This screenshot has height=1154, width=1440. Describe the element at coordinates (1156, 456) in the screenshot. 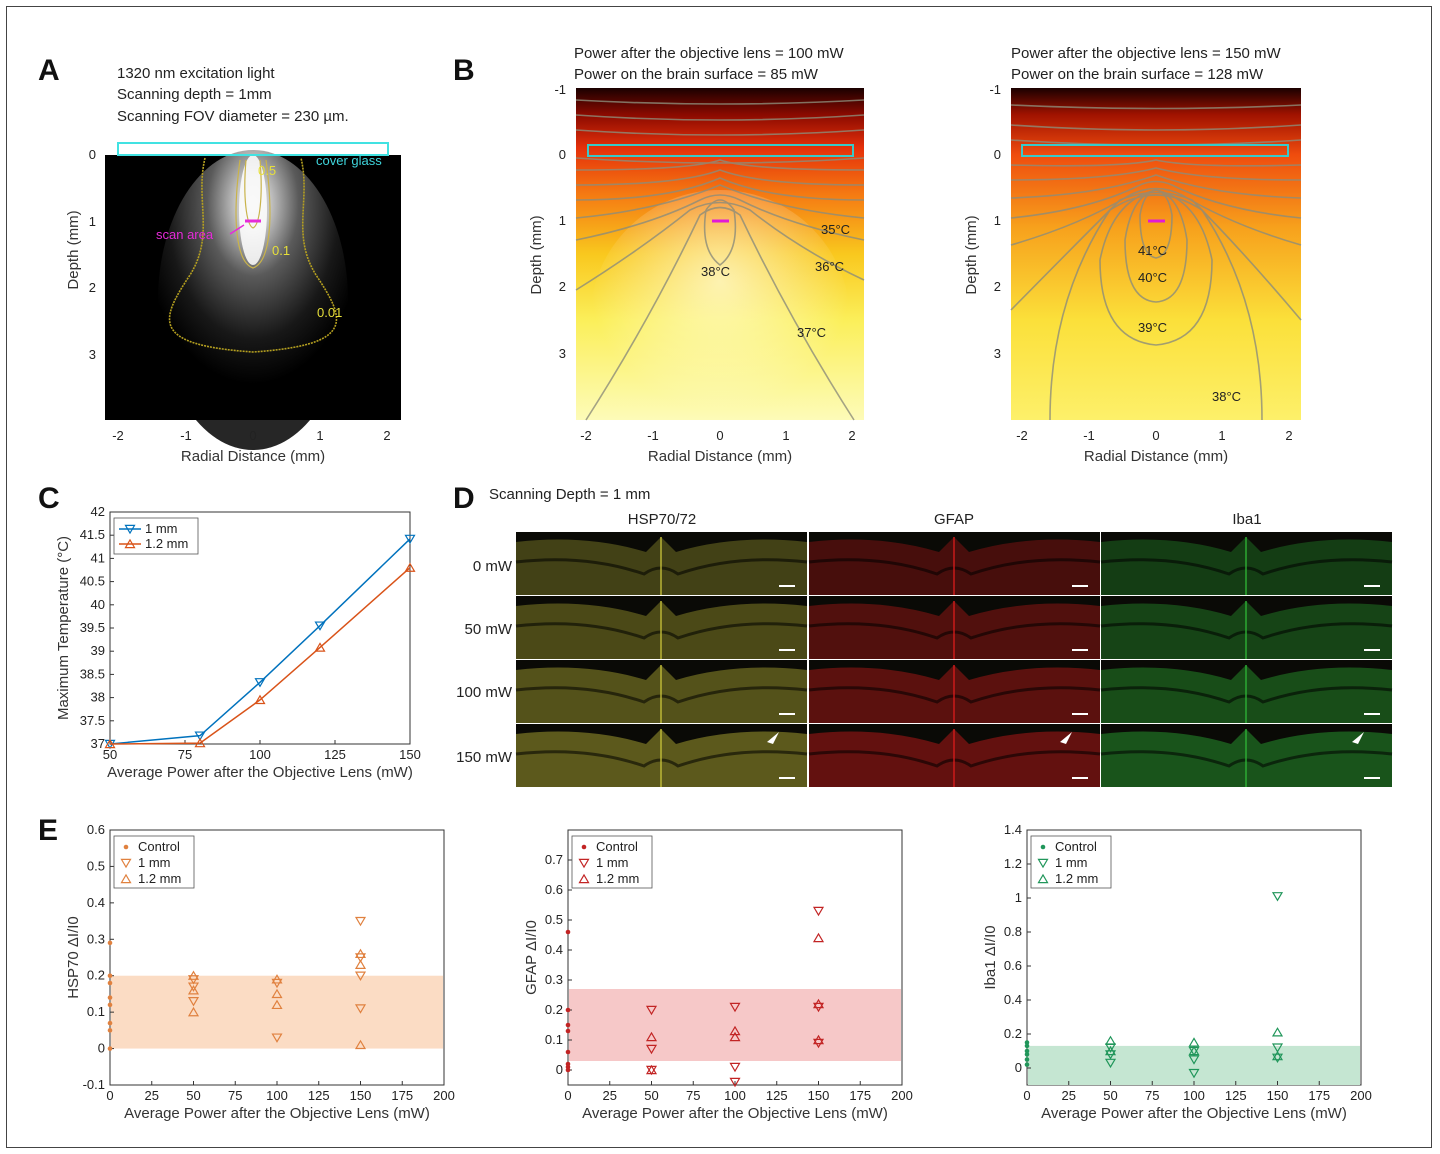

I see `panel-b-right-xlabel: Radial Distance (mm)` at that location.